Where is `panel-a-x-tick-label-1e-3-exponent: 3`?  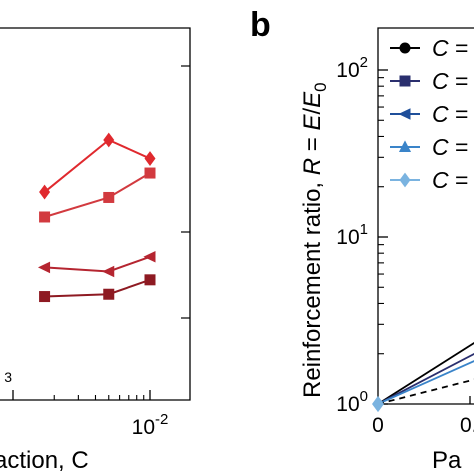
panel-a-x-tick-label-1e-3-exponent: 3 is located at coordinates (8, 377).